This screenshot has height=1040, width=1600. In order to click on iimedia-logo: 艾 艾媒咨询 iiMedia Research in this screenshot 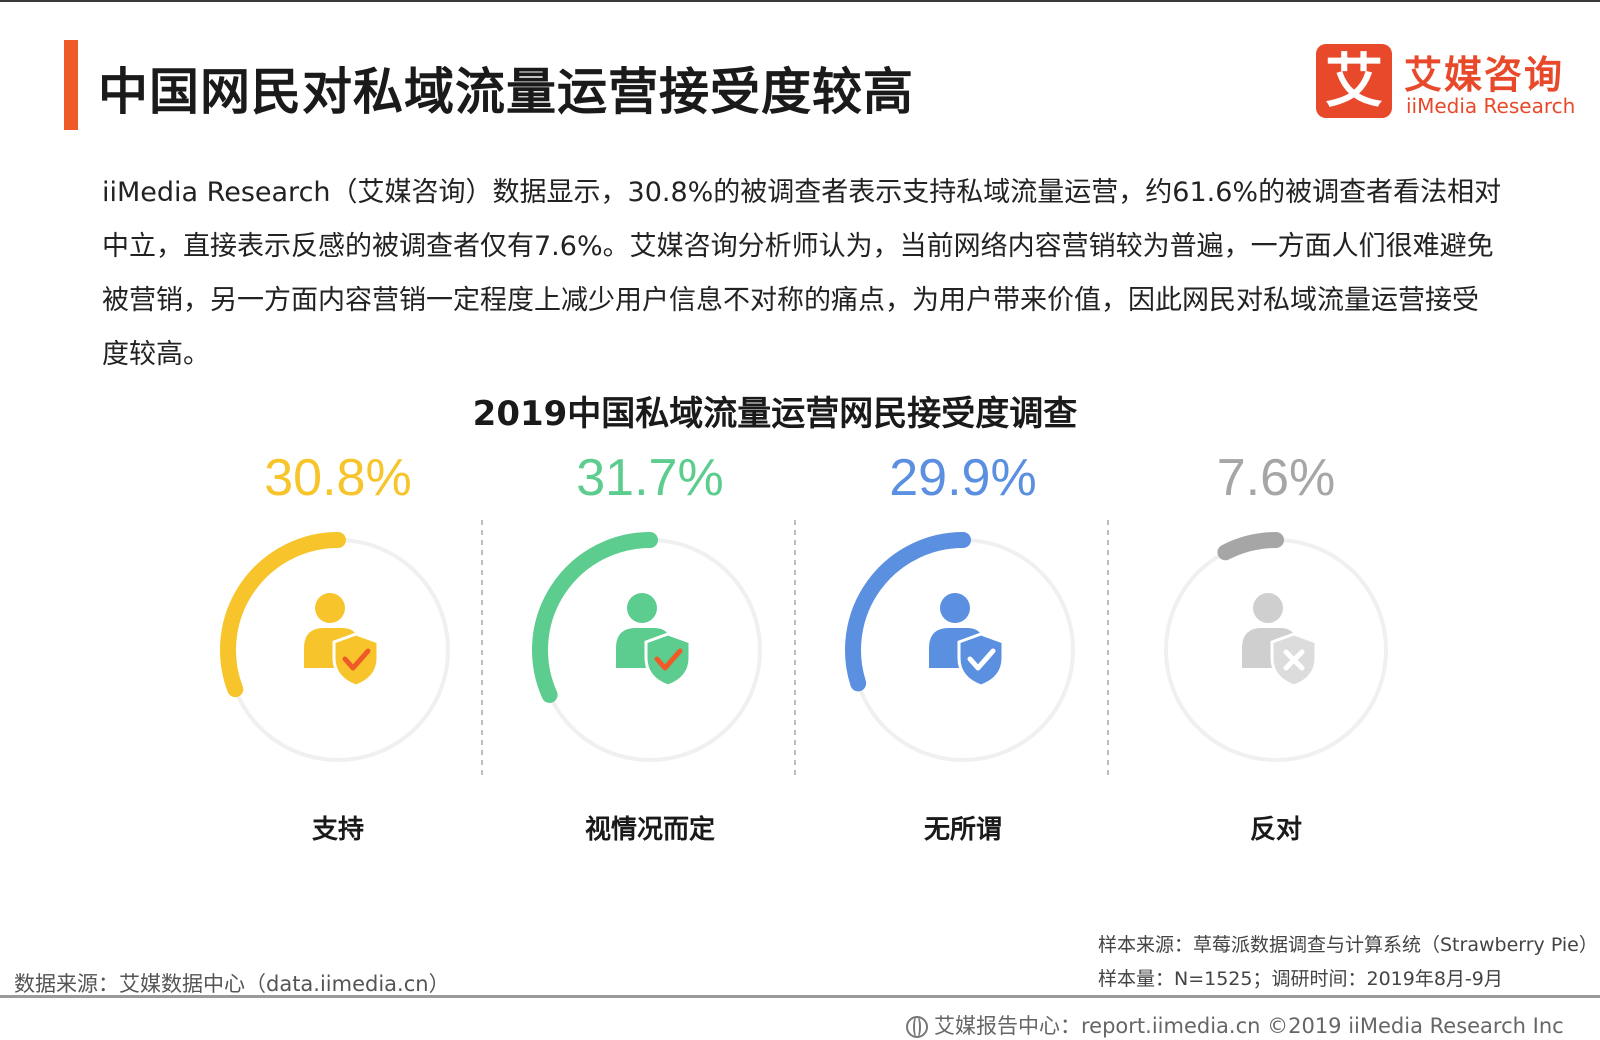, I will do `click(1446, 83)`.